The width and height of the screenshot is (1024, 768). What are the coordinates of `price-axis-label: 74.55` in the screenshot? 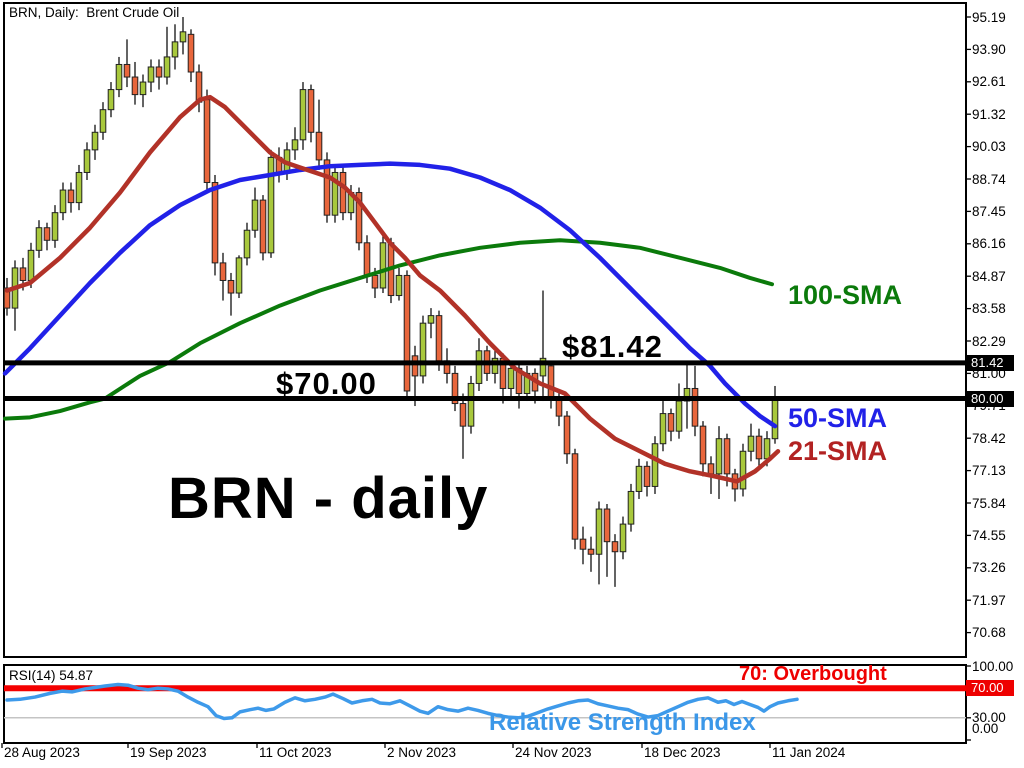 It's located at (989, 535).